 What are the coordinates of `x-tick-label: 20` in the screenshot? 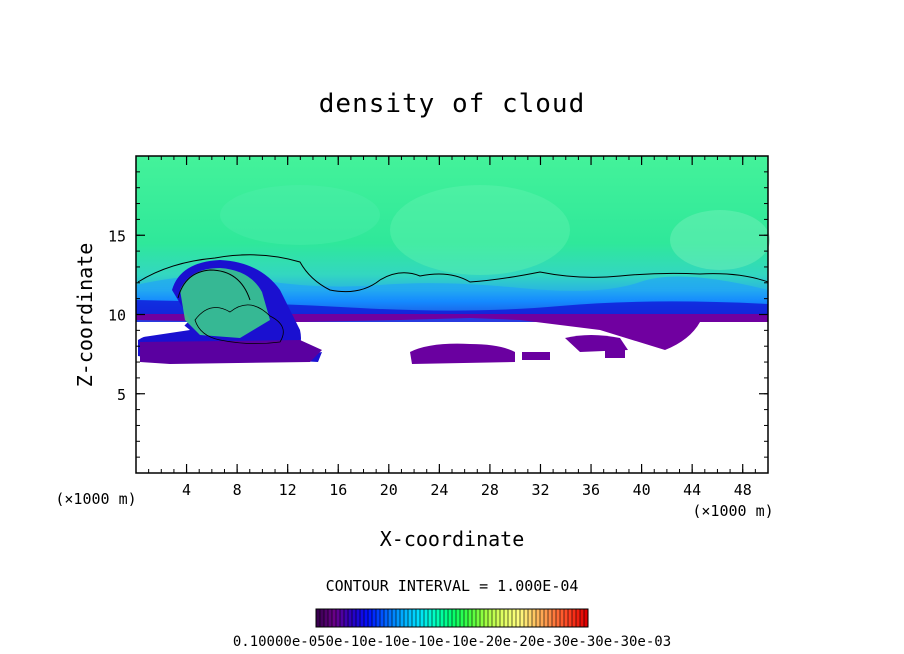 It's located at (389, 490).